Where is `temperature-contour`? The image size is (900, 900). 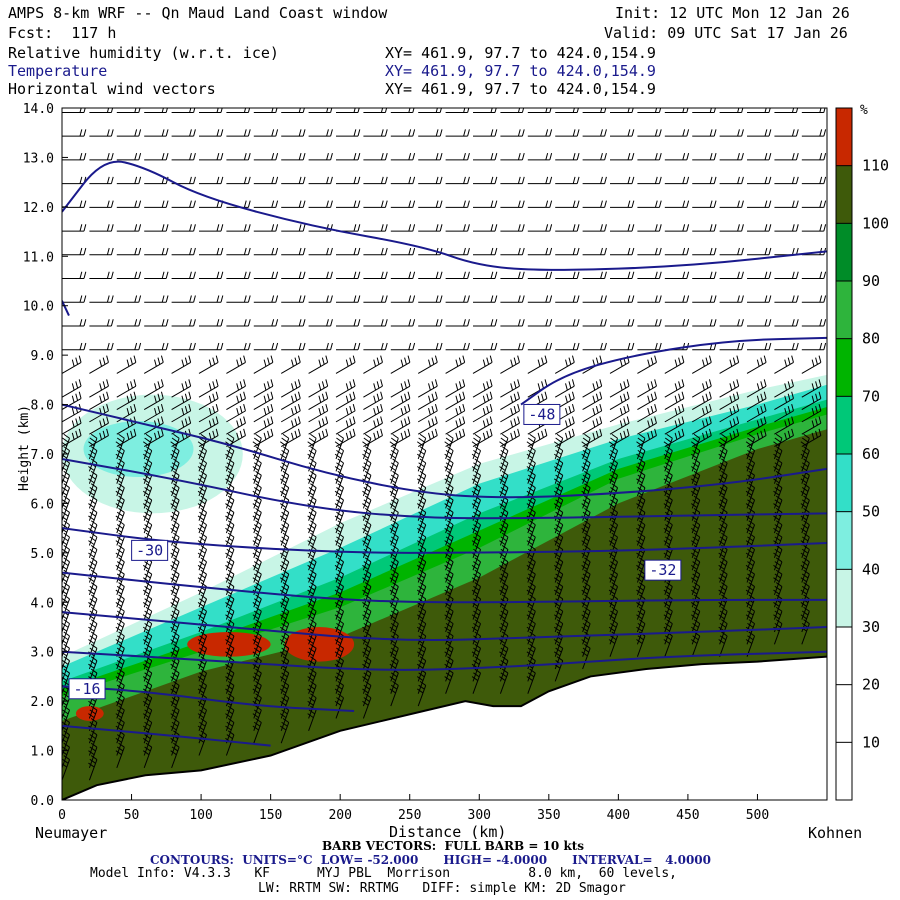 temperature-contour is located at coordinates (444, 215).